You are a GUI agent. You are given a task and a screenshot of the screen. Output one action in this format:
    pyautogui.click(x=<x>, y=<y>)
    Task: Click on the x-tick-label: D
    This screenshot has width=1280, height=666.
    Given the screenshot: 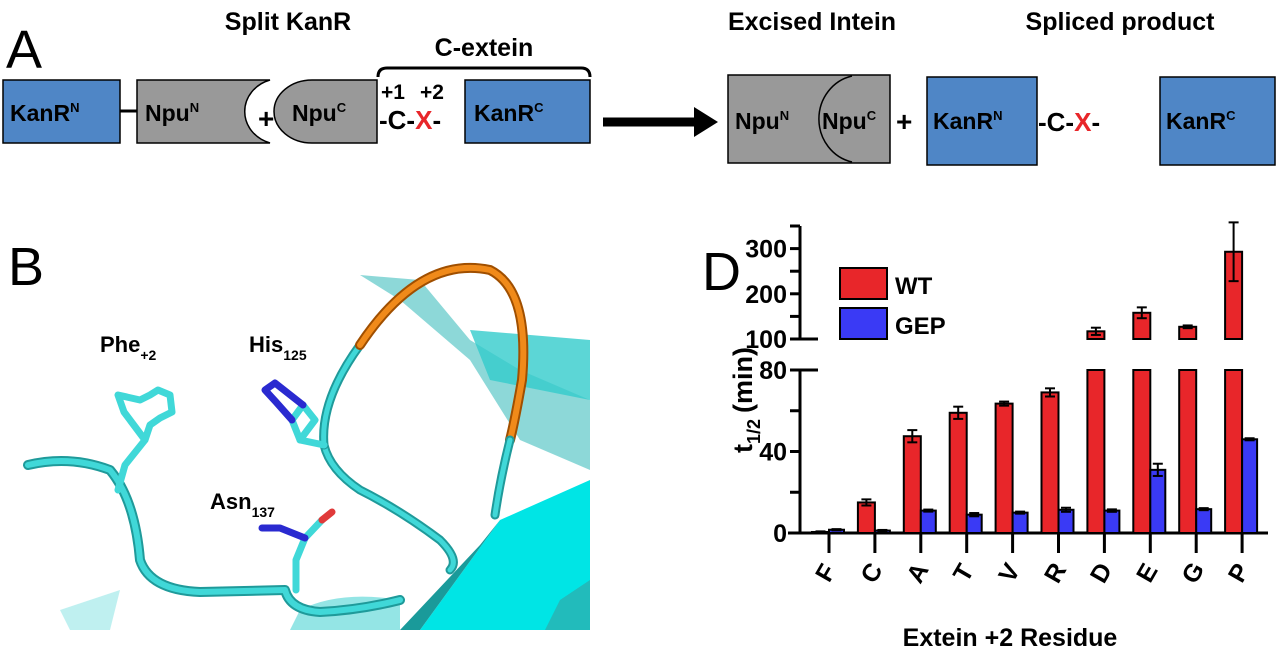 What is the action you would take?
    pyautogui.click(x=1101, y=573)
    